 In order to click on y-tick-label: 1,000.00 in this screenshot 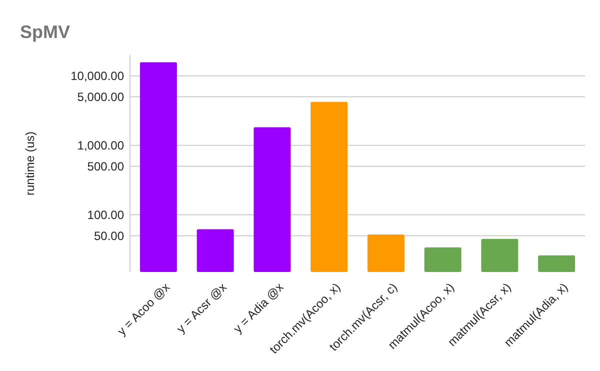, I will do `click(100, 145)`.